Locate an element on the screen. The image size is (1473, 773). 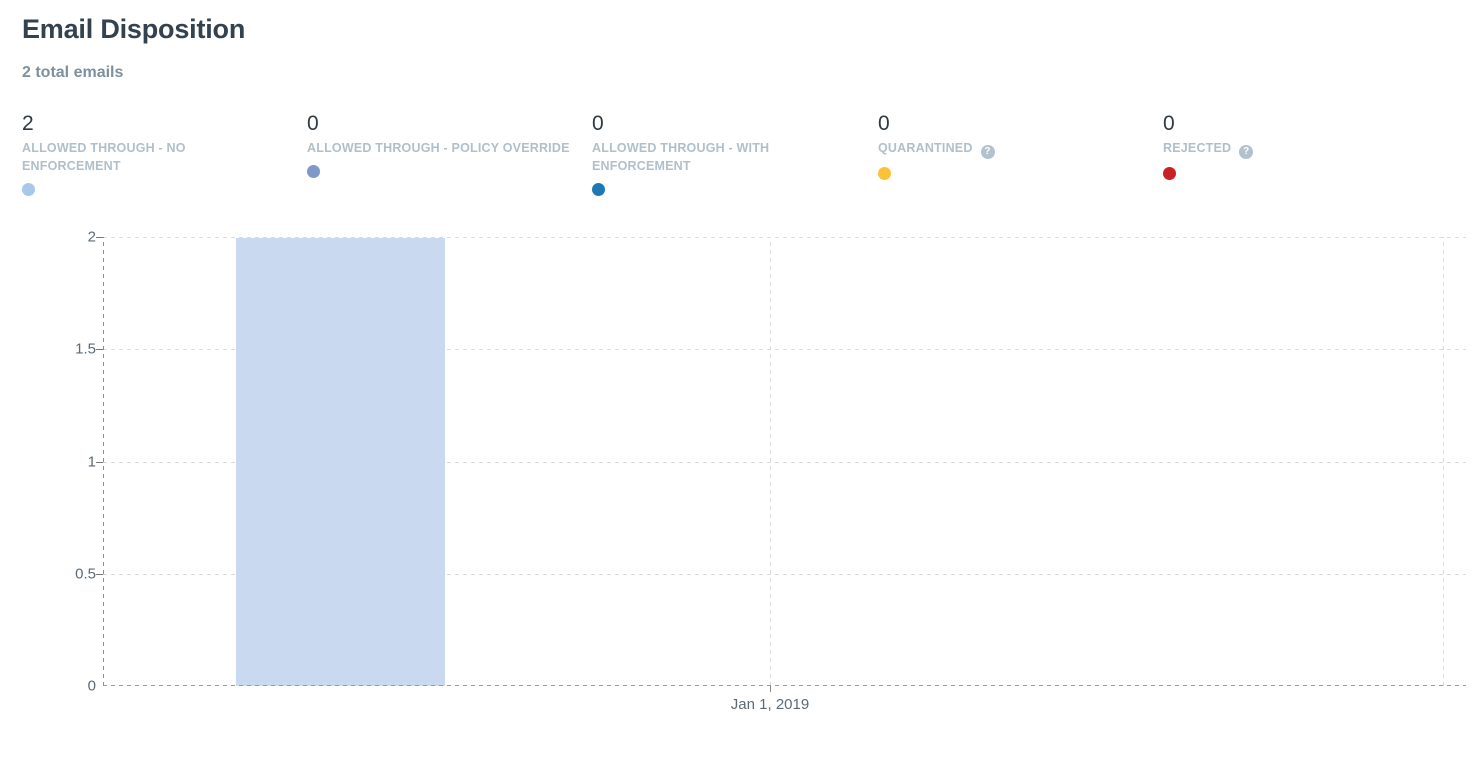
y-tick-label: 0 is located at coordinates (91, 686).